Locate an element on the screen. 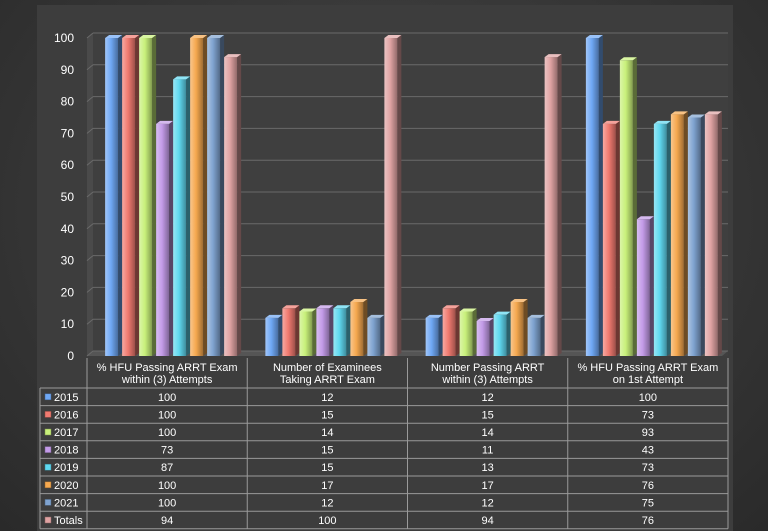  legend-label-2017: 2017 is located at coordinates (66, 433).